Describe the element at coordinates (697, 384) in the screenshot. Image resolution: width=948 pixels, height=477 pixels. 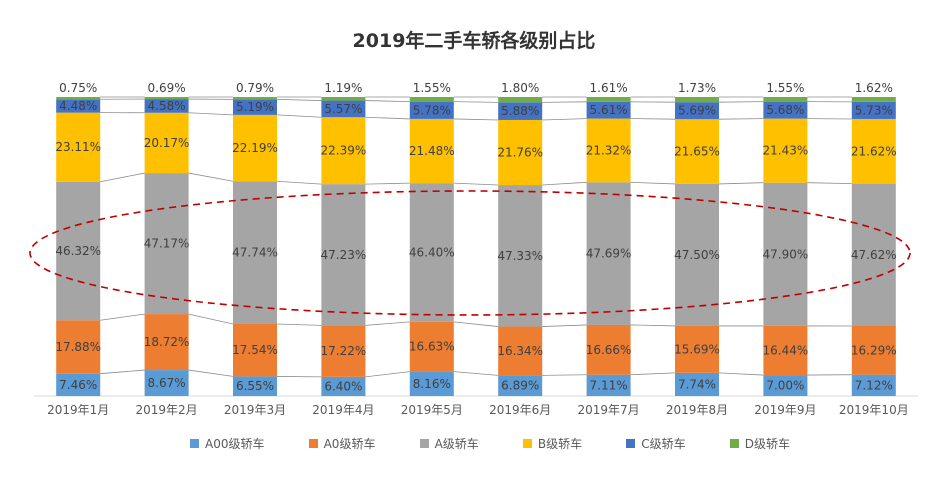
I see `data-label: 7.74%` at that location.